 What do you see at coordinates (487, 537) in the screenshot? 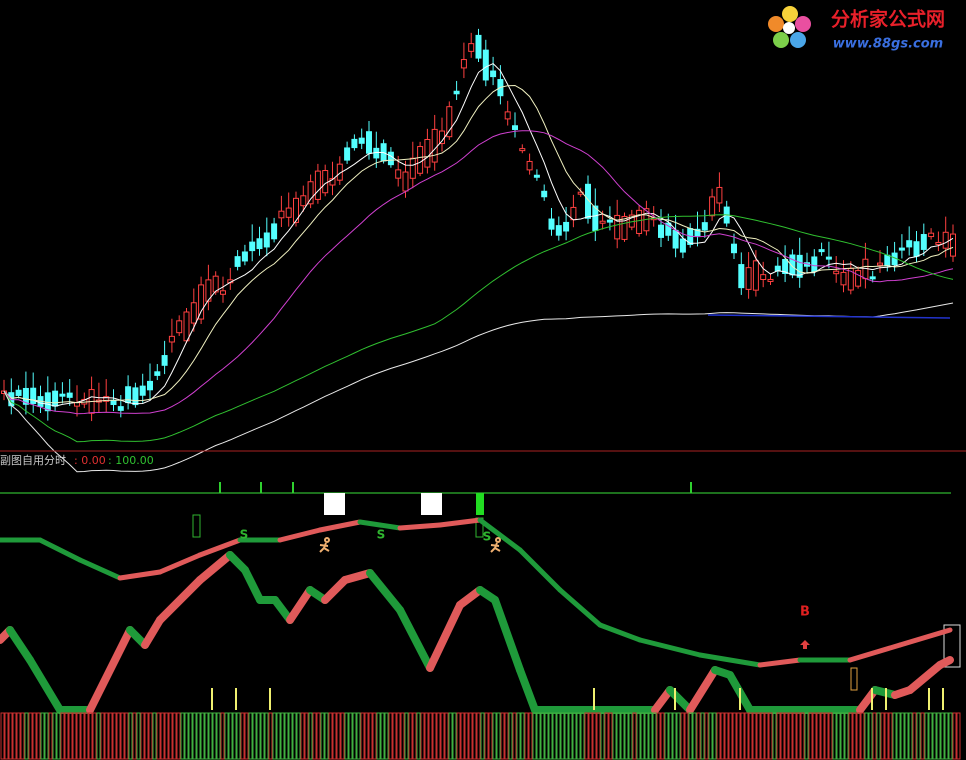
I see `signal: S` at bounding box center [487, 537].